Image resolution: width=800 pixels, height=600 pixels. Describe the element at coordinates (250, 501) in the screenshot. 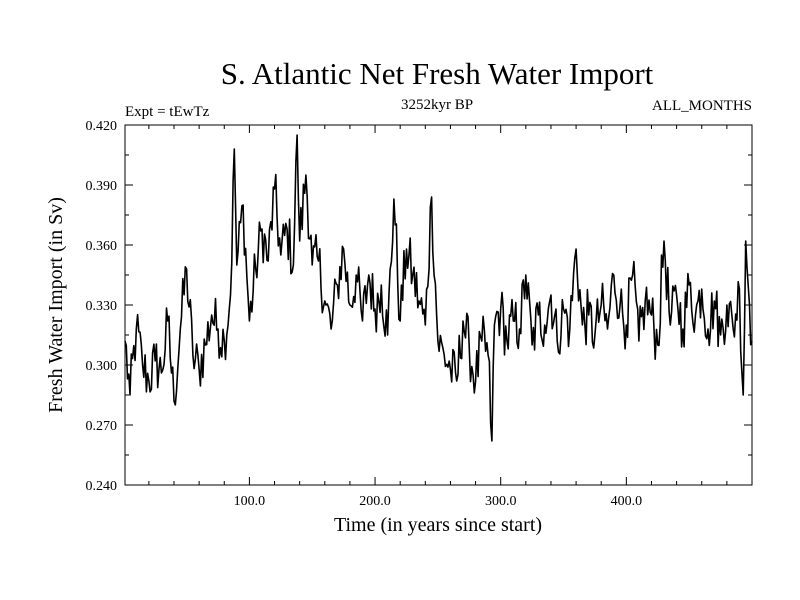

I see `x-tick-label: 100.0` at that location.